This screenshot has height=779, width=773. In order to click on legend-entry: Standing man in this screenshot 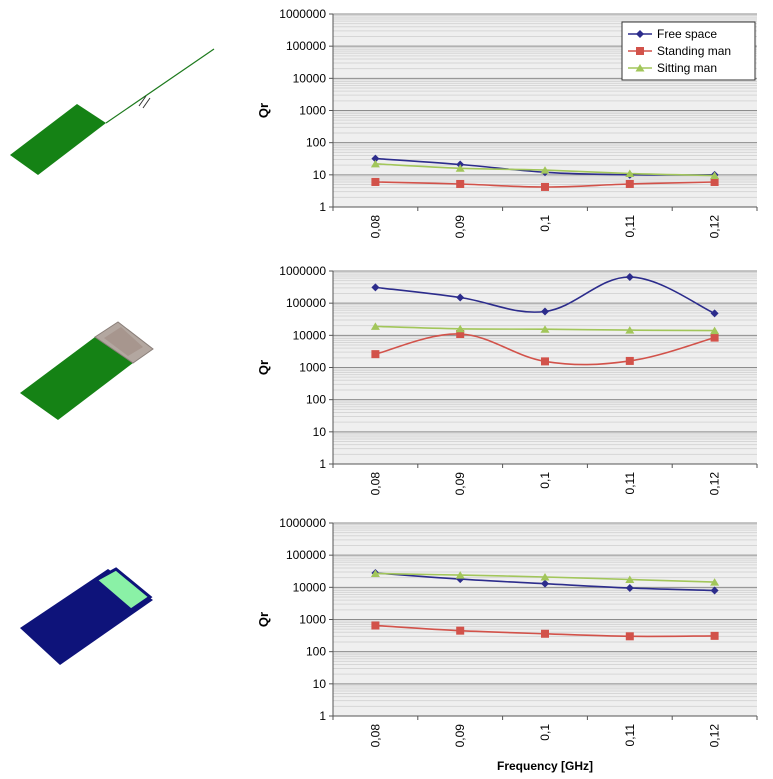, I will do `click(679, 51)`.